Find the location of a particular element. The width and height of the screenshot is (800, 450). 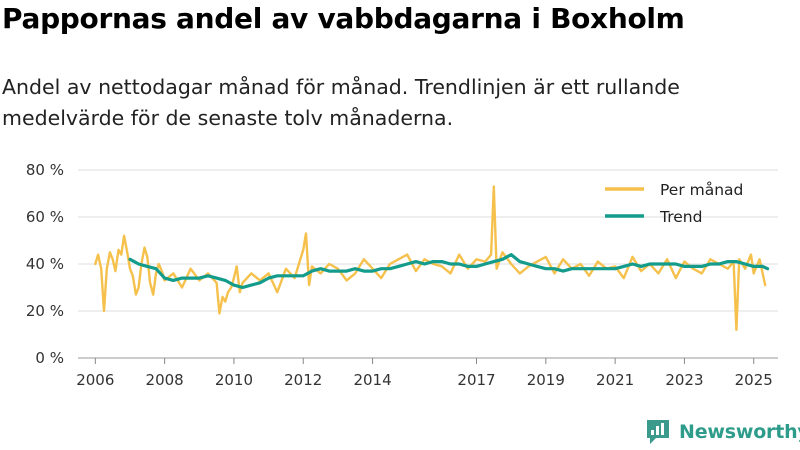

newsworthy-logo-icon is located at coordinates (658, 432).